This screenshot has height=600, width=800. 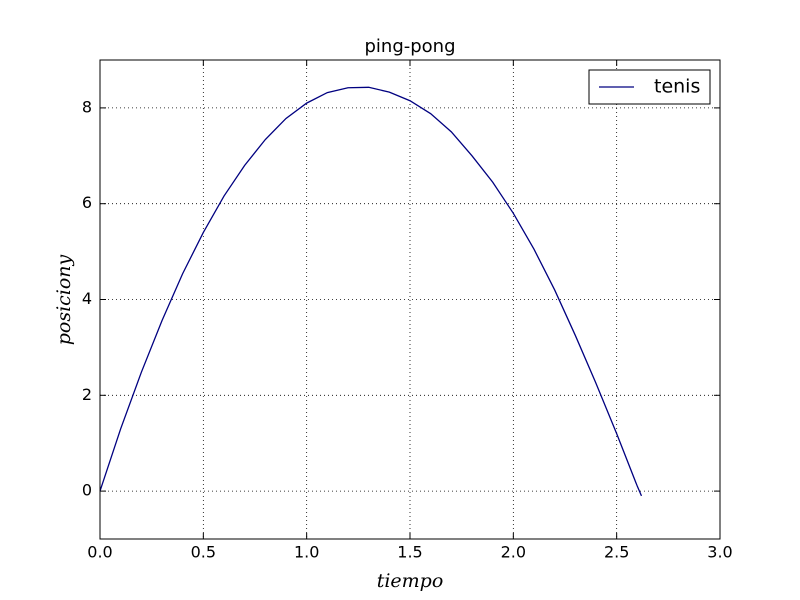 What do you see at coordinates (64, 299) in the screenshot?
I see `y-axis-label: posiciony` at bounding box center [64, 299].